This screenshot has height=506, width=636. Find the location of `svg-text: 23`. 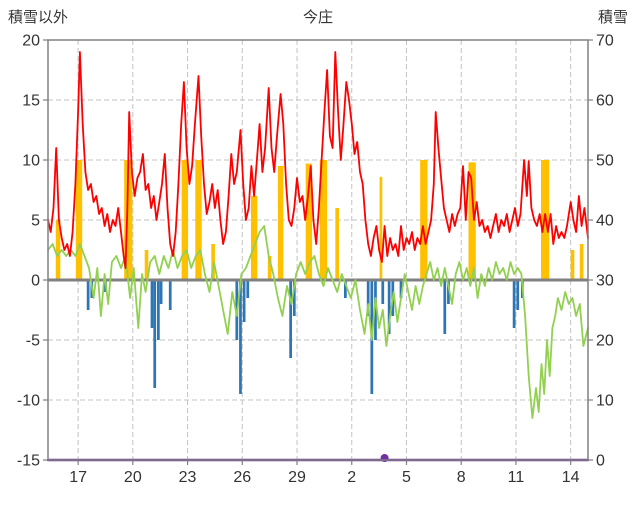

svg-text: 23 is located at coordinates (188, 477).